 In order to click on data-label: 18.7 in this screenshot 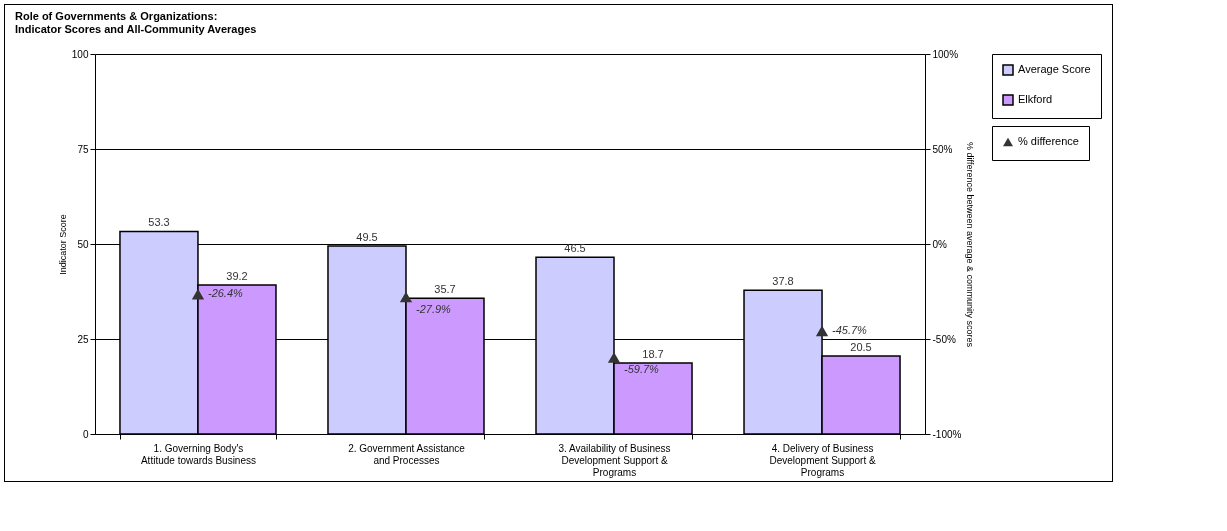, I will do `click(653, 353)`.